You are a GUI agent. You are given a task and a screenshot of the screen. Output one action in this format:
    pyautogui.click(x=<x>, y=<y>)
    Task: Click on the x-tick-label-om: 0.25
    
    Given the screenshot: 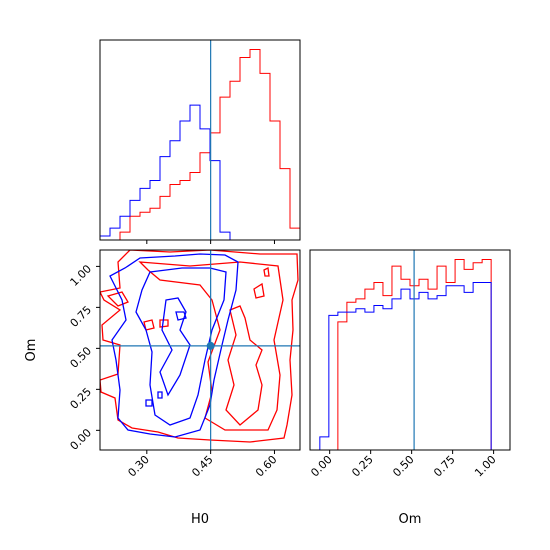 What is the action you would take?
    pyautogui.click(x=362, y=466)
    